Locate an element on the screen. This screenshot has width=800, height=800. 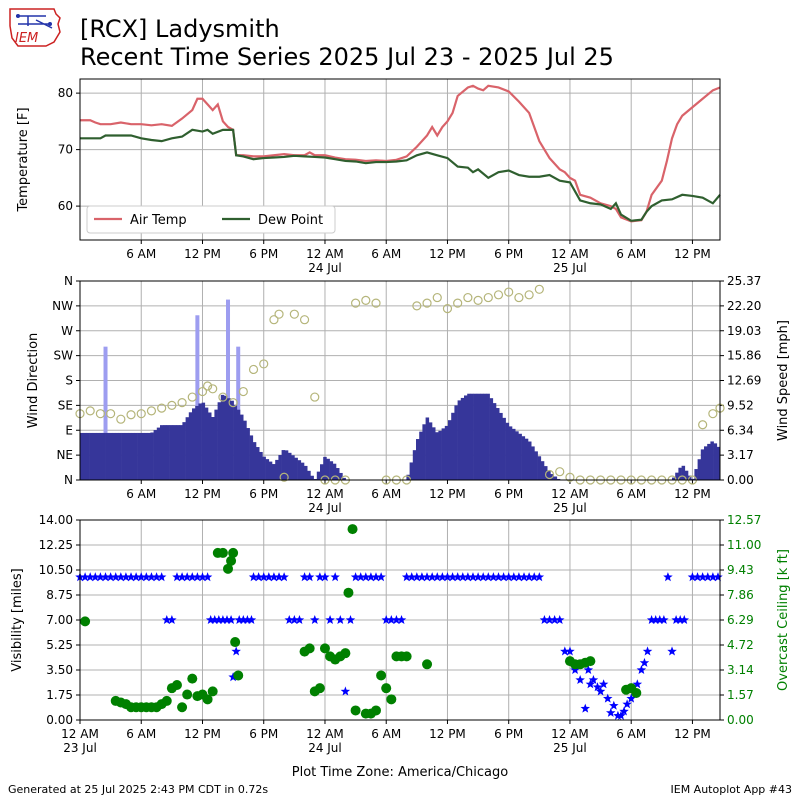
y2-tick-label: 25.37 is located at coordinates (744, 281).